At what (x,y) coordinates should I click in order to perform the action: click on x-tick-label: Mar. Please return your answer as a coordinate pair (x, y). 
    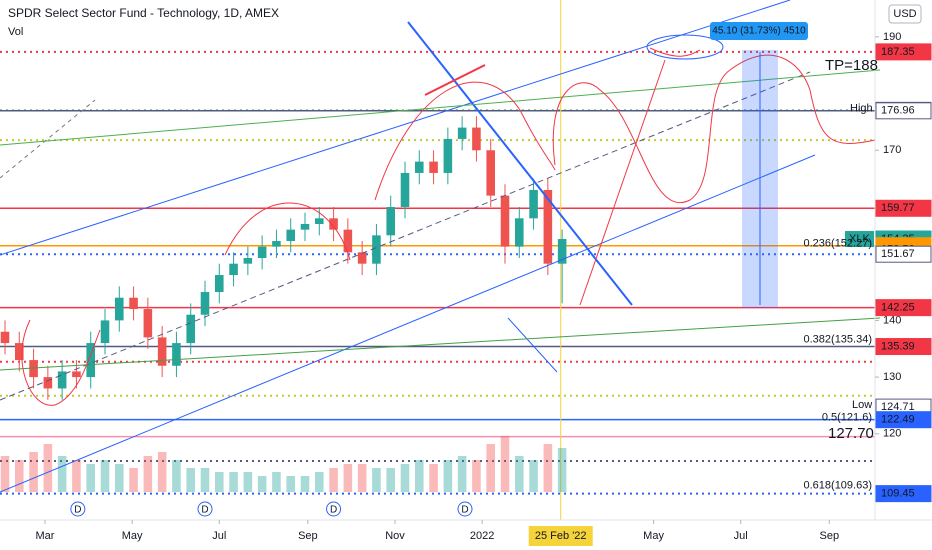
    Looking at the image, I should click on (45, 536).